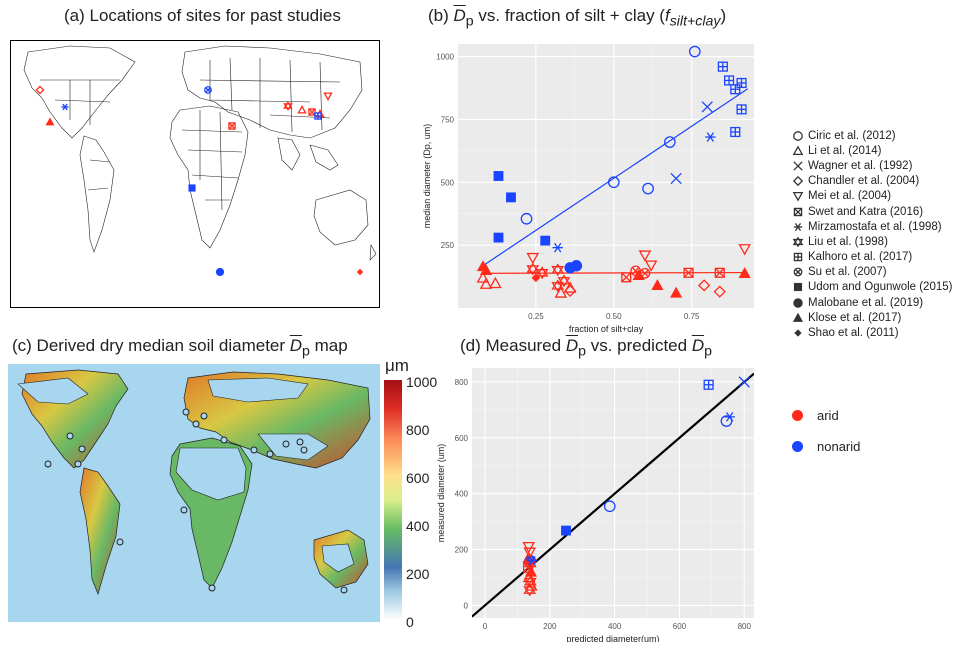 The height and width of the screenshot is (646, 971). Describe the element at coordinates (441, 493) in the screenshot. I see `y-axis-label: measured diameter (um)` at that location.